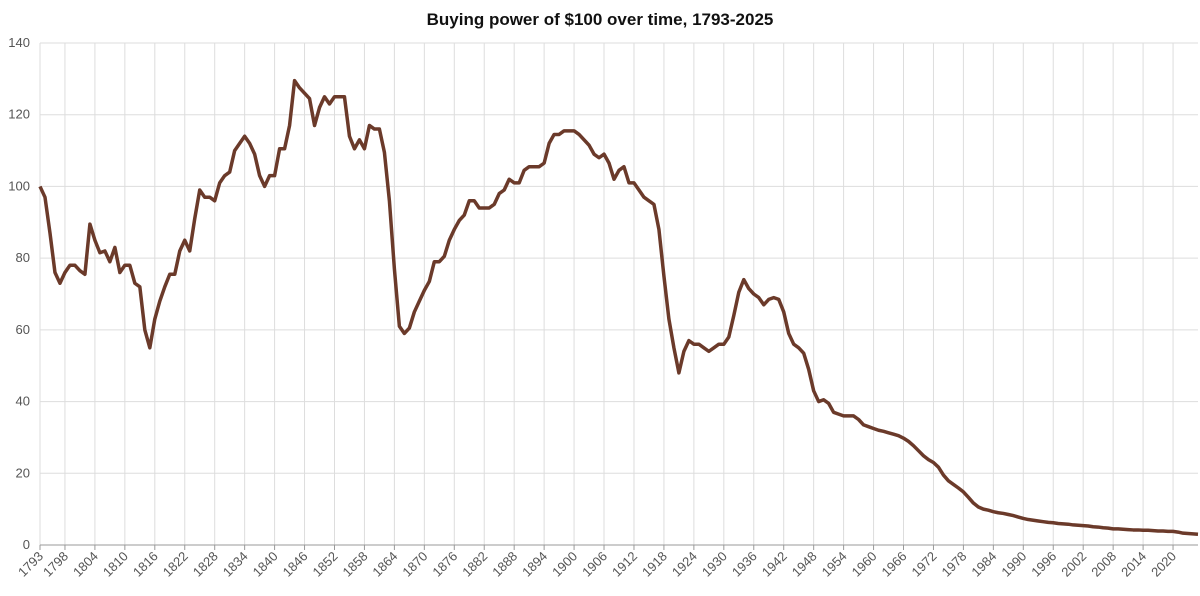 Image resolution: width=1200 pixels, height=596 pixels. I want to click on x-tick-label: 1990, so click(1013, 564).